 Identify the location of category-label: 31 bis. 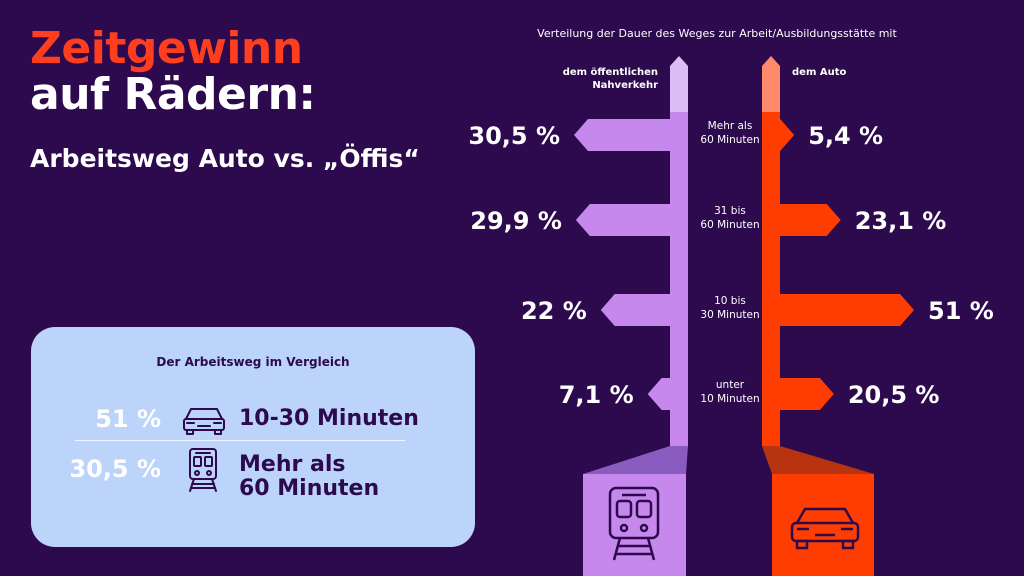
(730, 211).